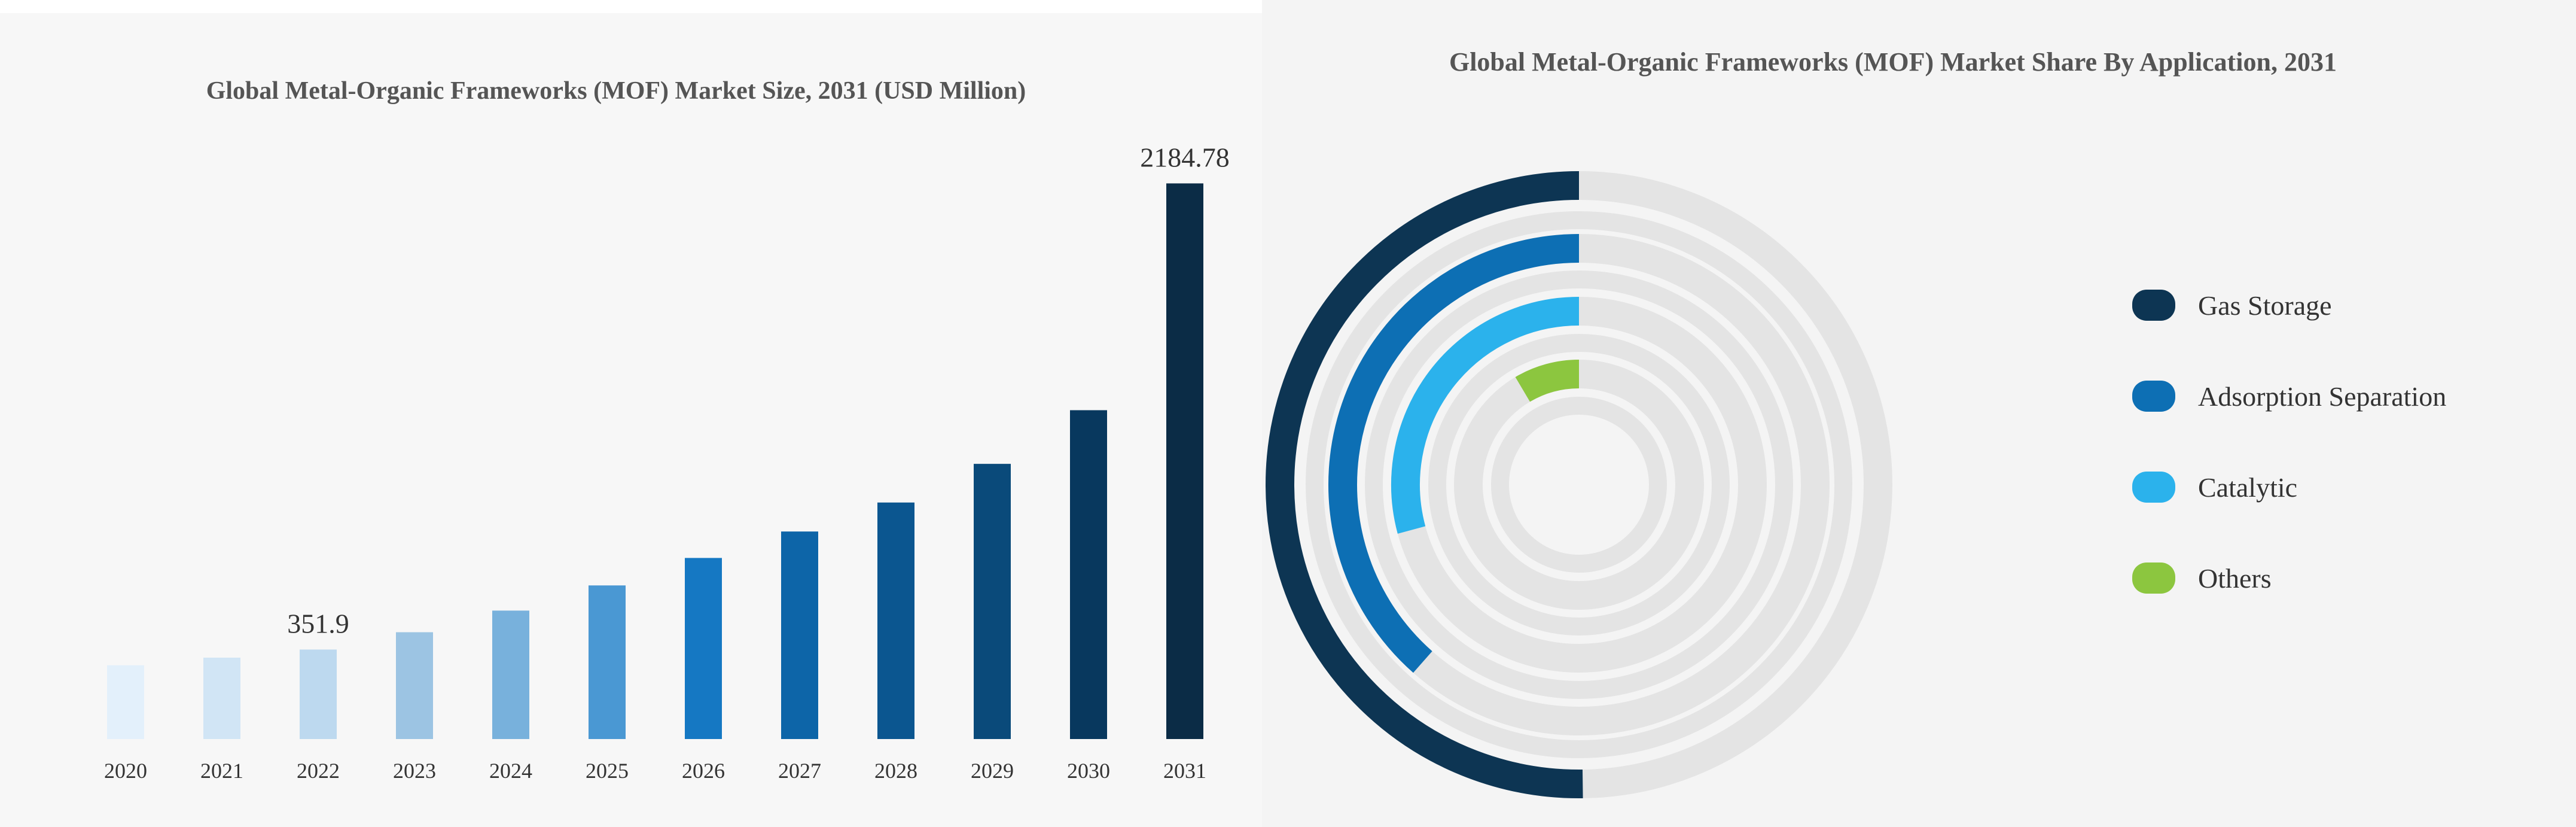  Describe the element at coordinates (2154, 397) in the screenshot. I see `legend-swatch-adsorption-separation` at that location.